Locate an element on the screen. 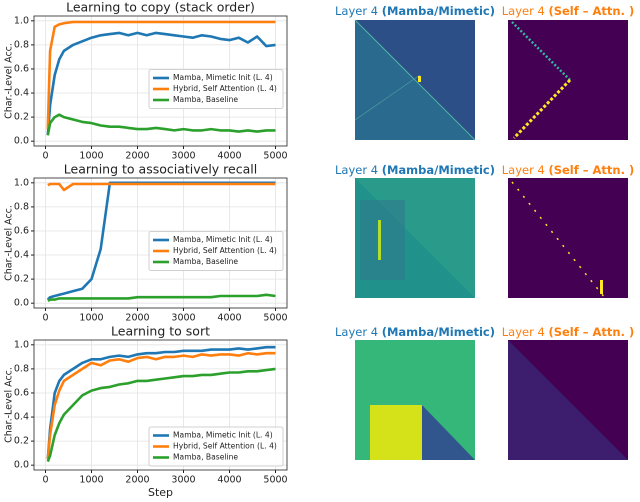 This screenshot has width=640, height=502. chart-title: Learning to copy (stack order) is located at coordinates (160, 7).